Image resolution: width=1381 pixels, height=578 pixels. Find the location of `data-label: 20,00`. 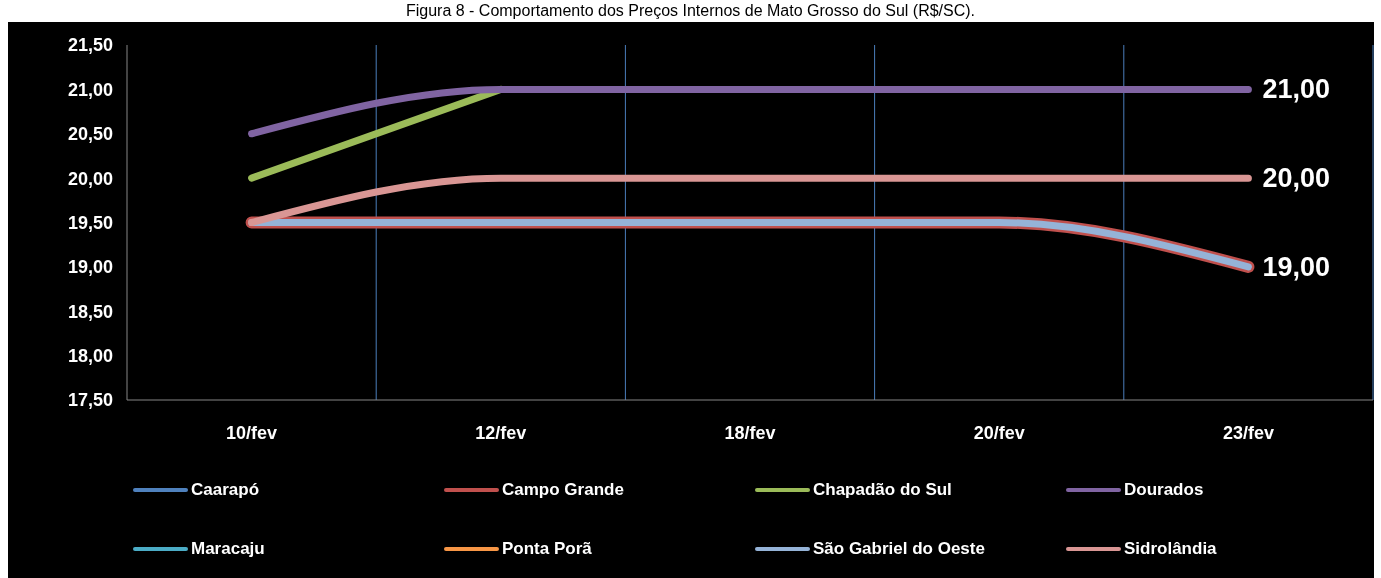

data-label: 20,00 is located at coordinates (1296, 178).